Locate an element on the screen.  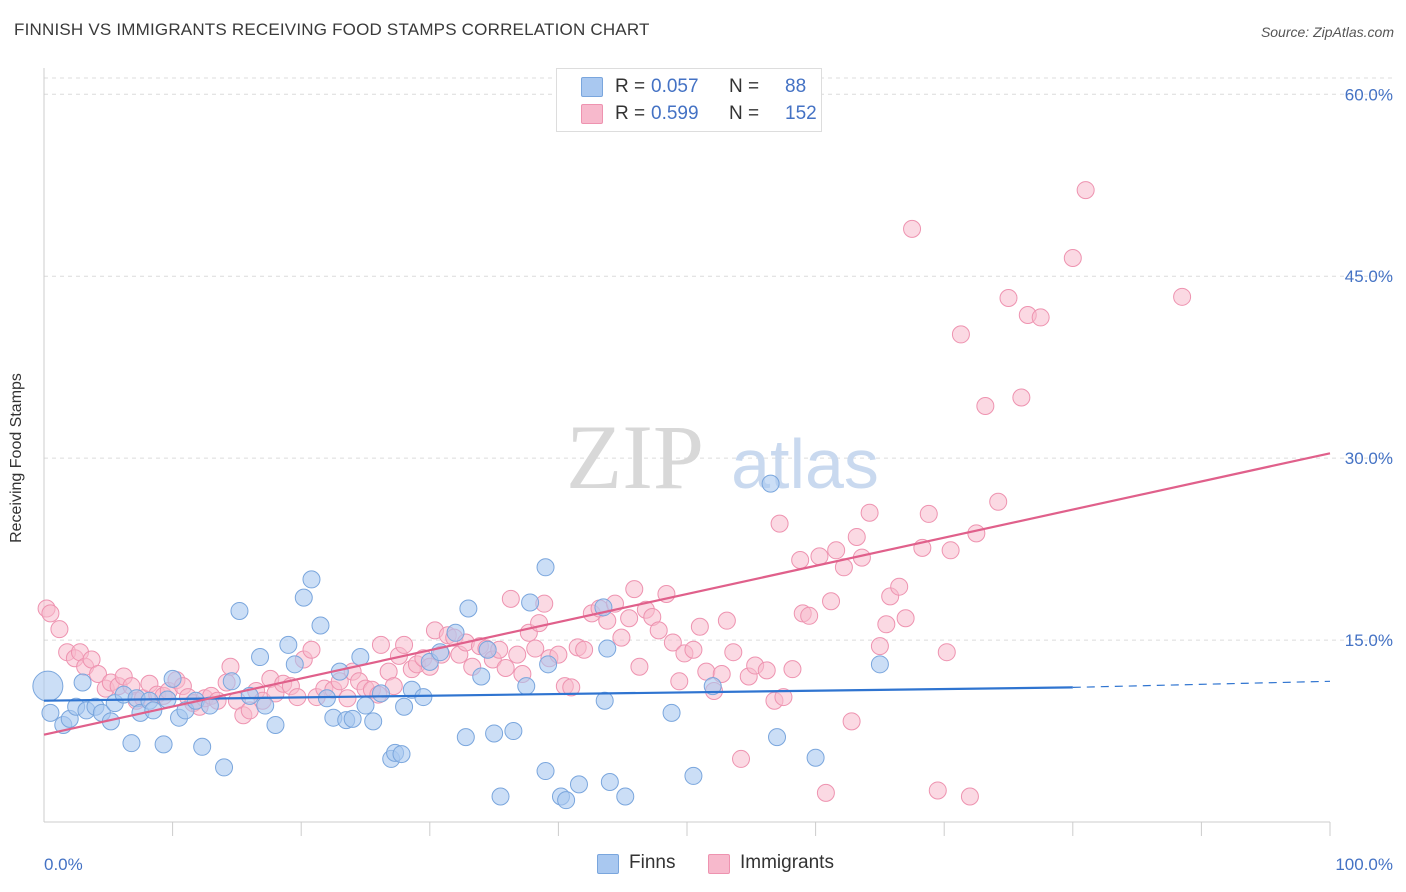
source-credit: Source: ZipAtlas.com is located at coordinates (1327, 32).